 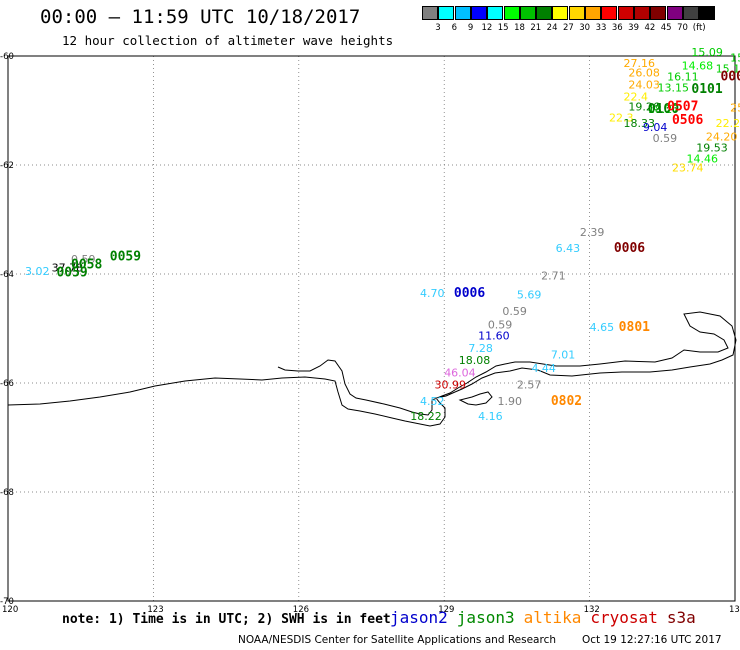 I want to click on wave-height-value: 7.28, so click(x=480, y=348).